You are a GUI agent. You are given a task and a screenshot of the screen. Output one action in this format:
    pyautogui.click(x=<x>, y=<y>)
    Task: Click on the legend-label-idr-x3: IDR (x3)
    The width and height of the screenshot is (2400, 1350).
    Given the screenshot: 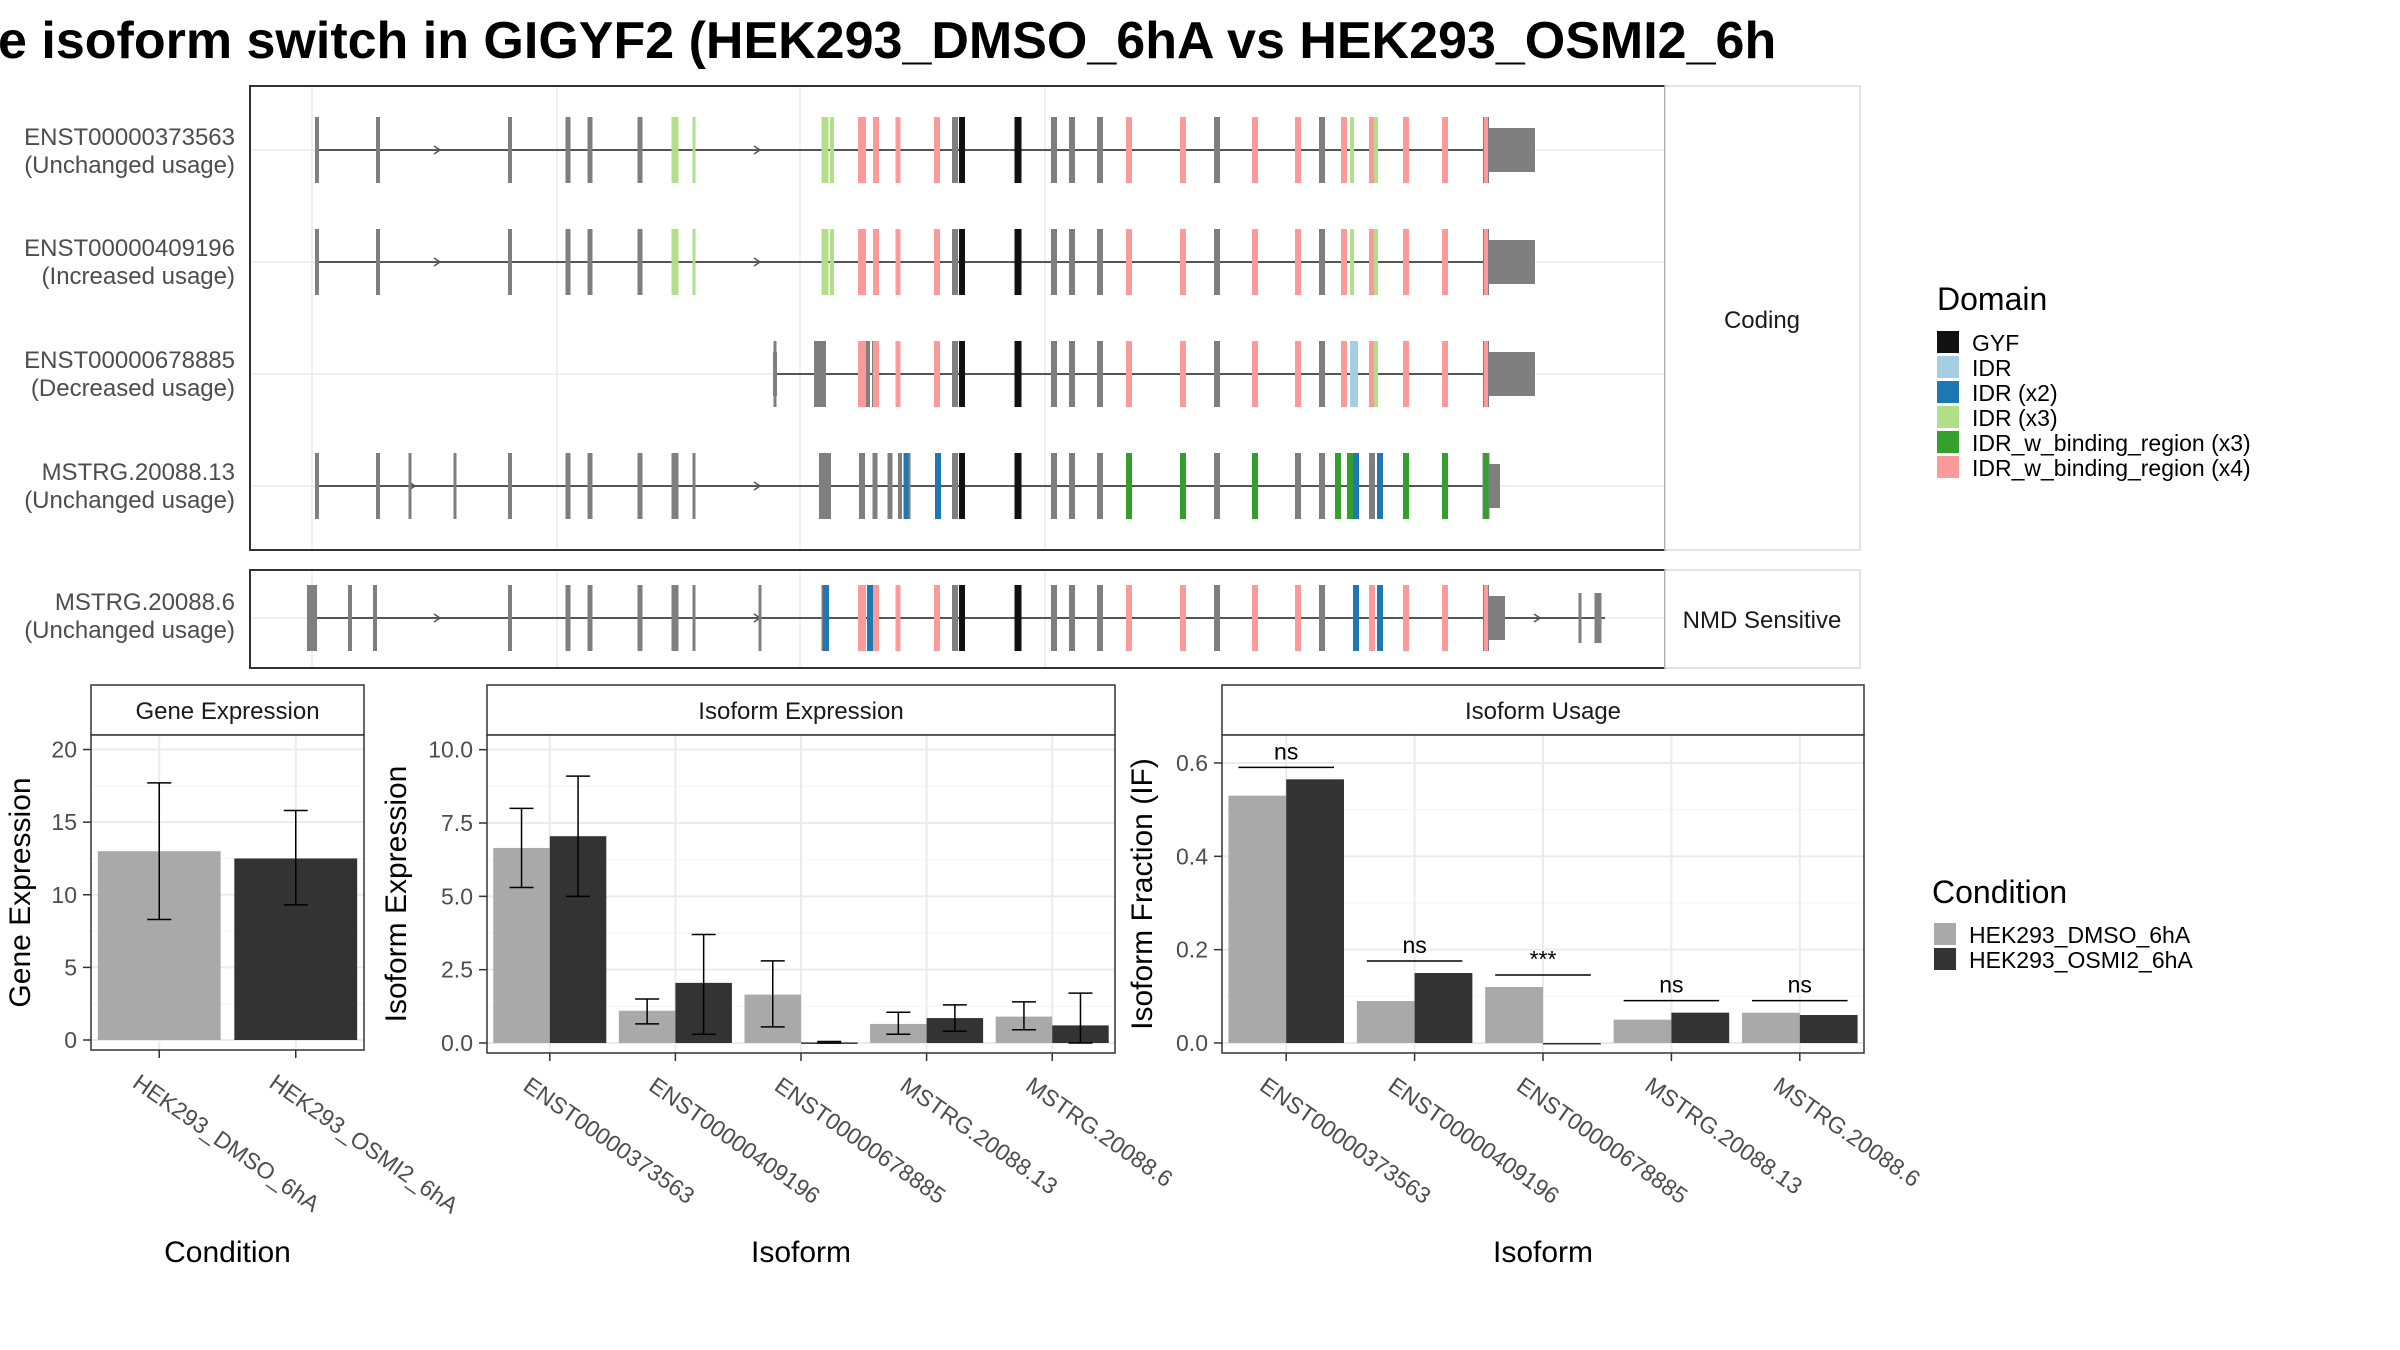 What is the action you would take?
    pyautogui.click(x=2015, y=418)
    